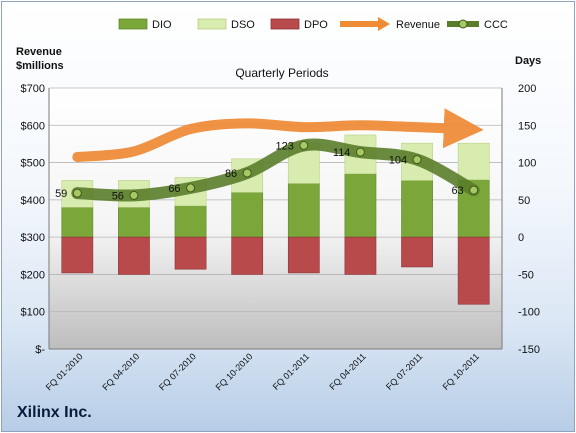 Image resolution: width=576 pixels, height=433 pixels. Describe the element at coordinates (33, 275) in the screenshot. I see `left-tick-label: $200` at that location.